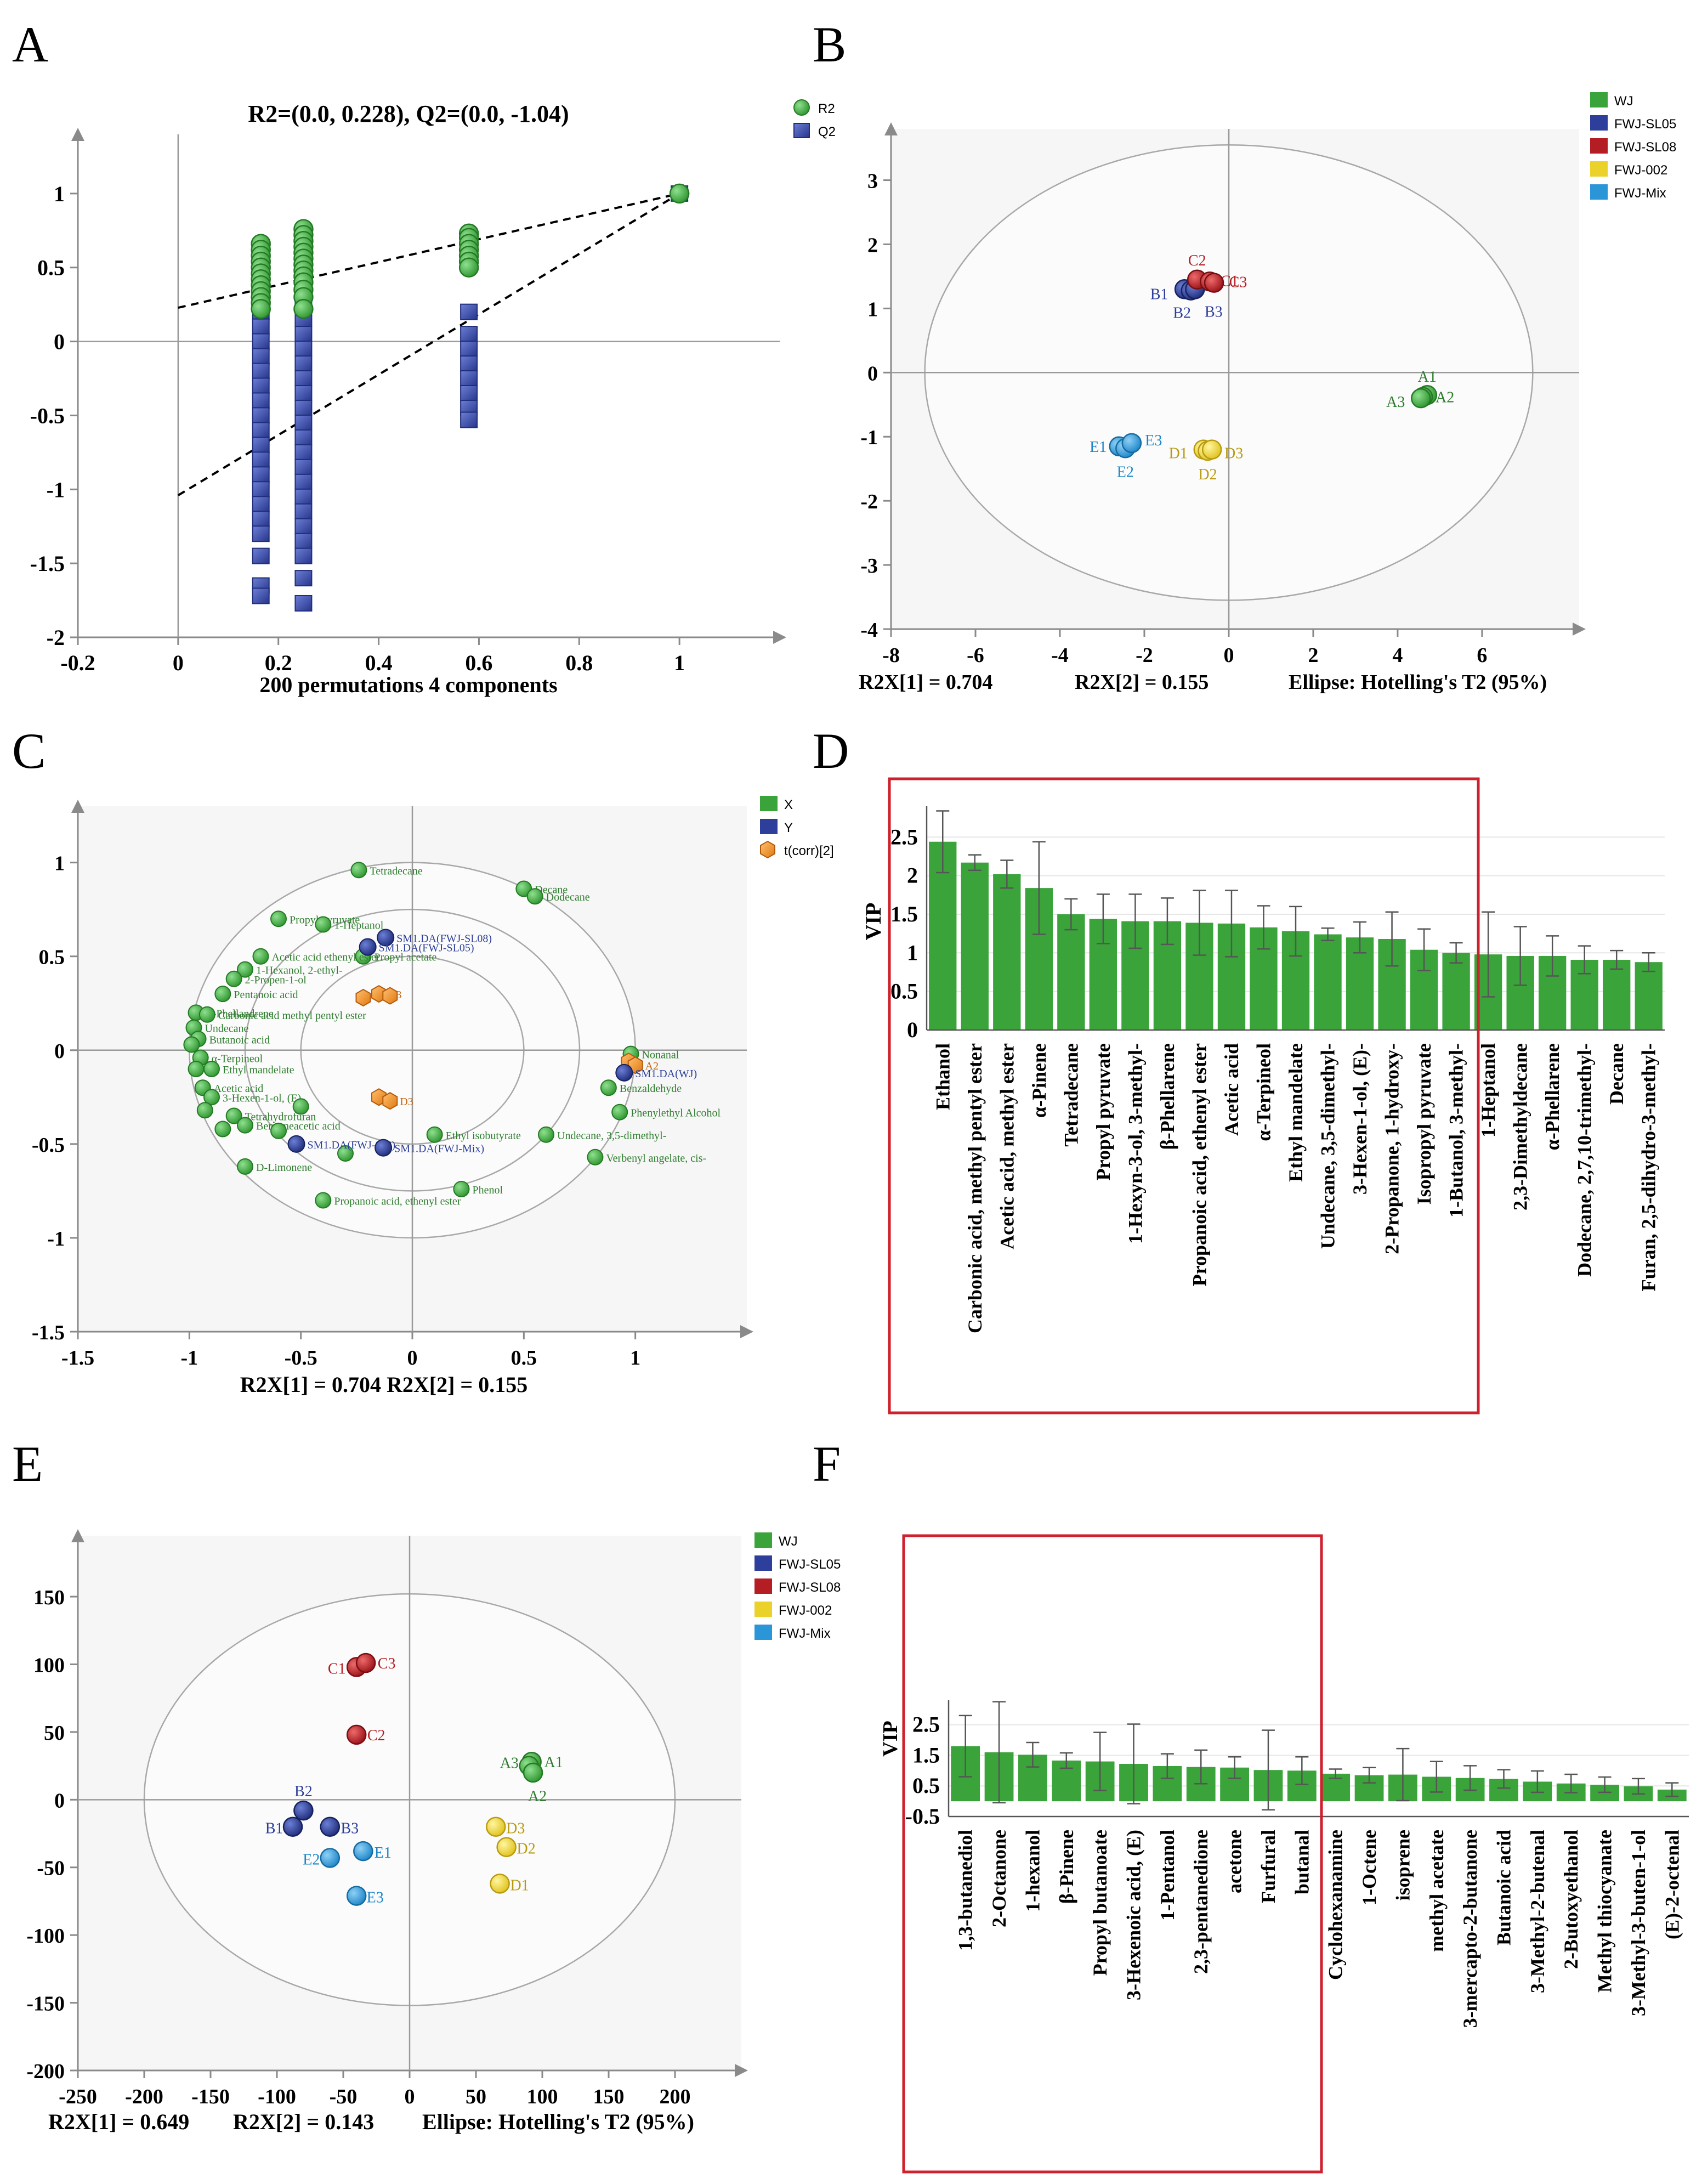  Describe the element at coordinates (1424, 1123) in the screenshot. I see `category-label: Isopropyl pyruvate` at that location.